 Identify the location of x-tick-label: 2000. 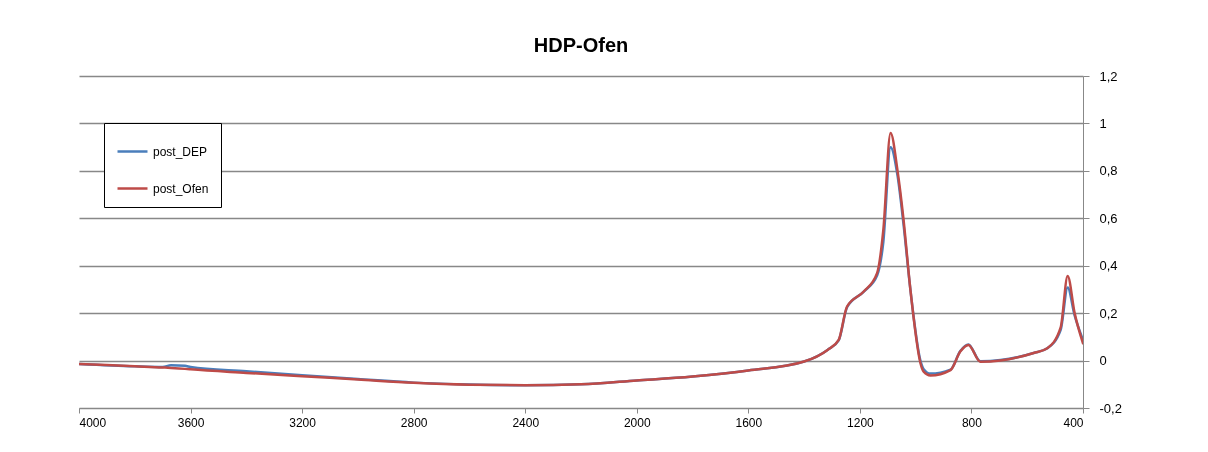
(637, 422).